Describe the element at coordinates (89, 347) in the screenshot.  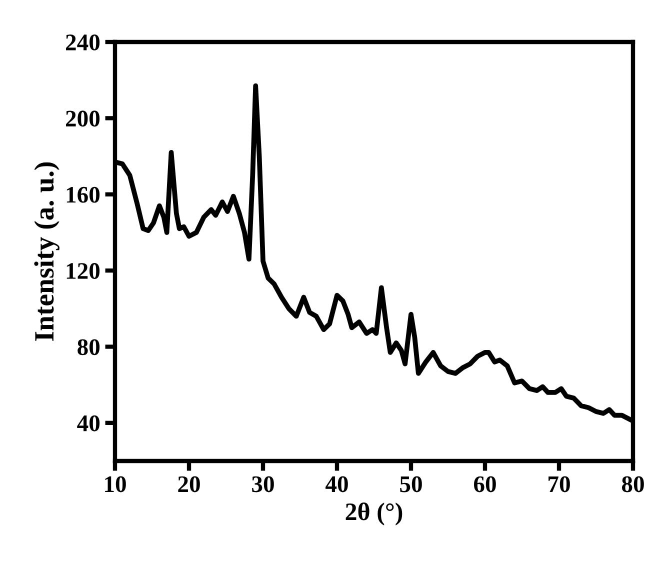
I see `y-tick-label: 80` at that location.